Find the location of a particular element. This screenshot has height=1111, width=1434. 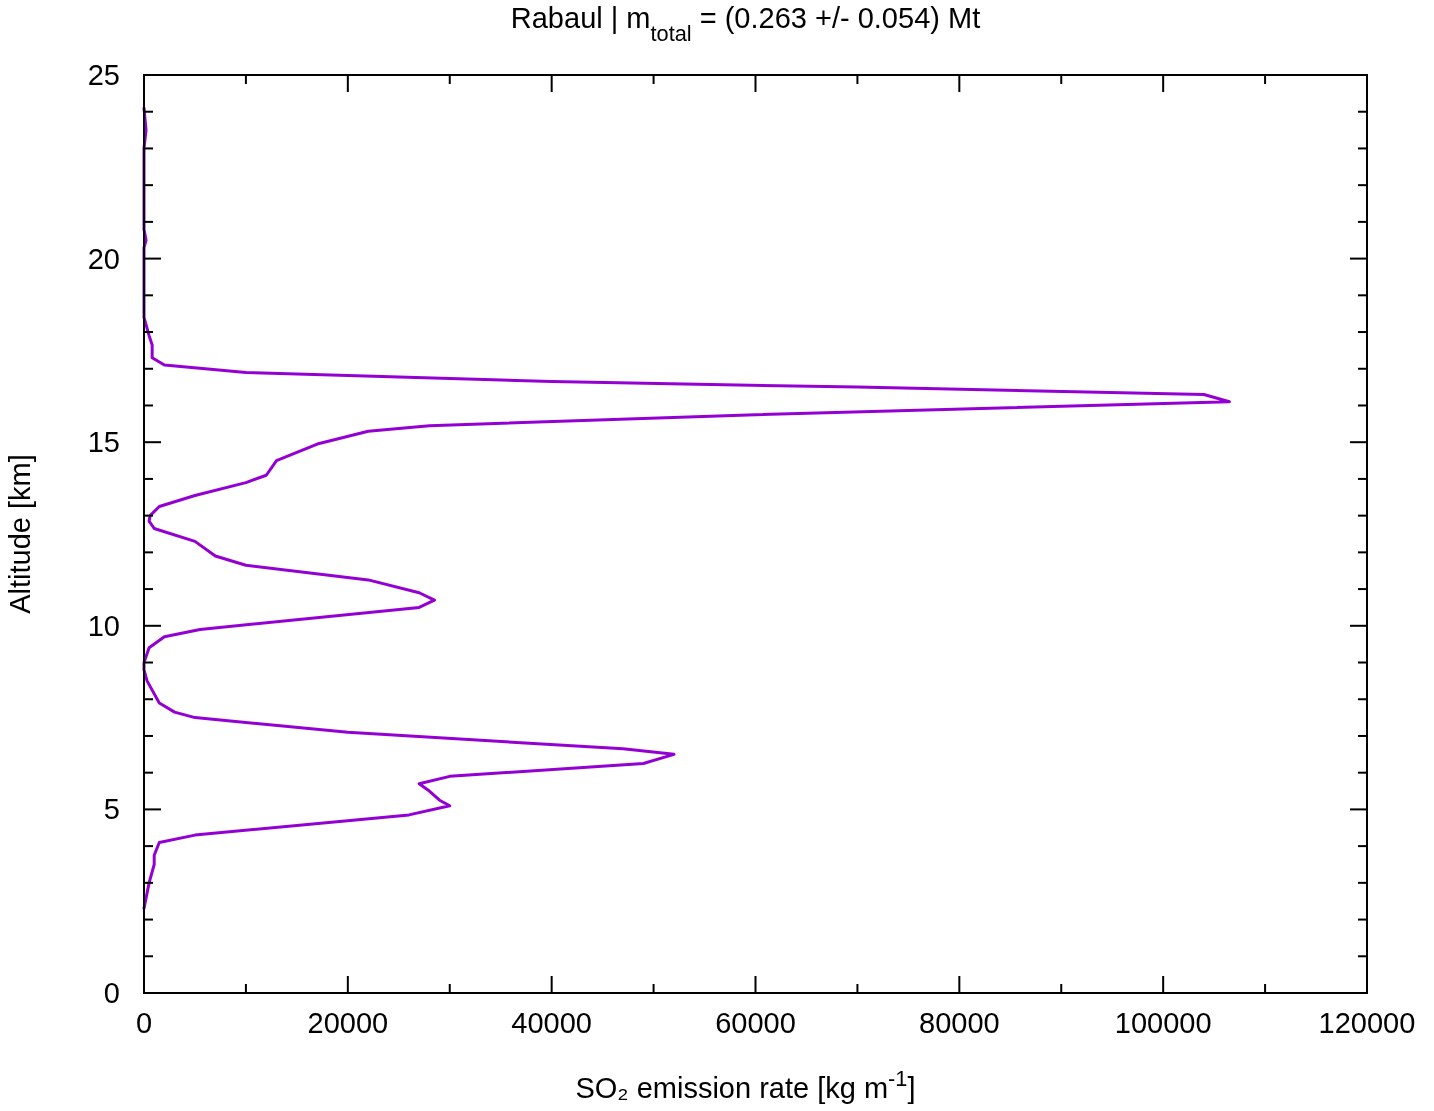

y-tick-label: 25 is located at coordinates (103, 75).